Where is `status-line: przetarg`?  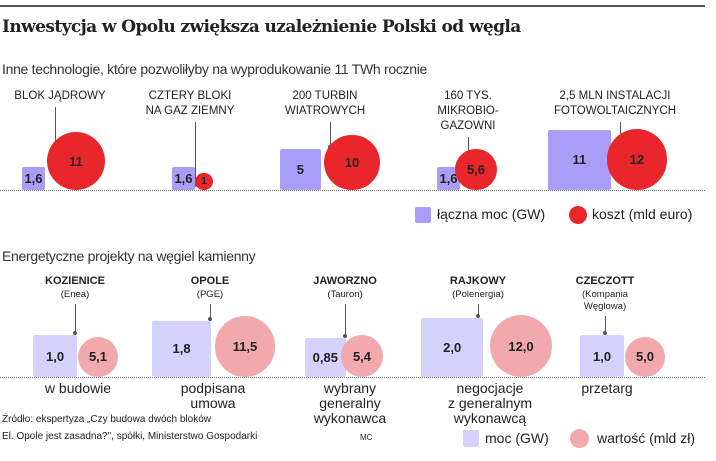
status-line: przetarg is located at coordinates (607, 388).